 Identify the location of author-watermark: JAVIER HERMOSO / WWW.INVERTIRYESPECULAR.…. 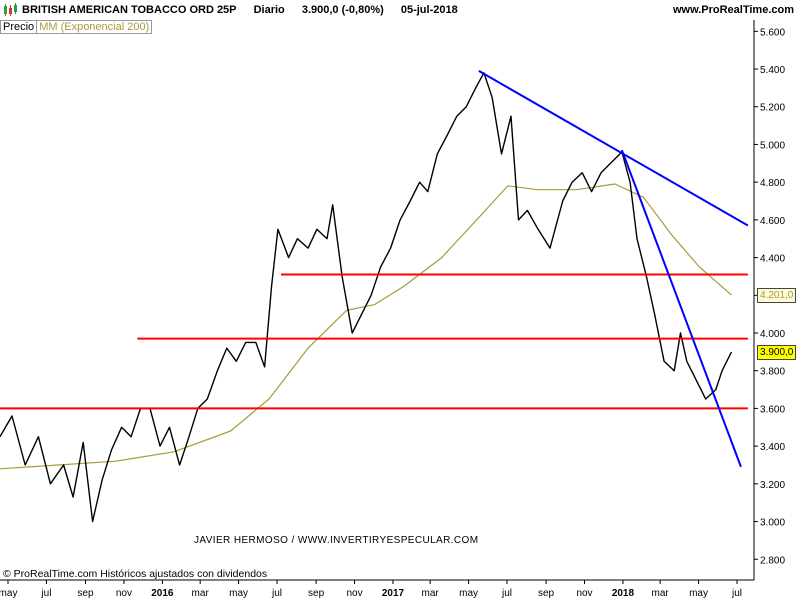
(336, 540).